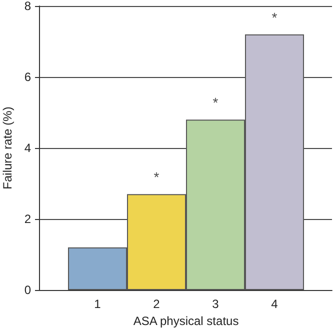  I want to click on x-tick-label: 2, so click(156, 304).